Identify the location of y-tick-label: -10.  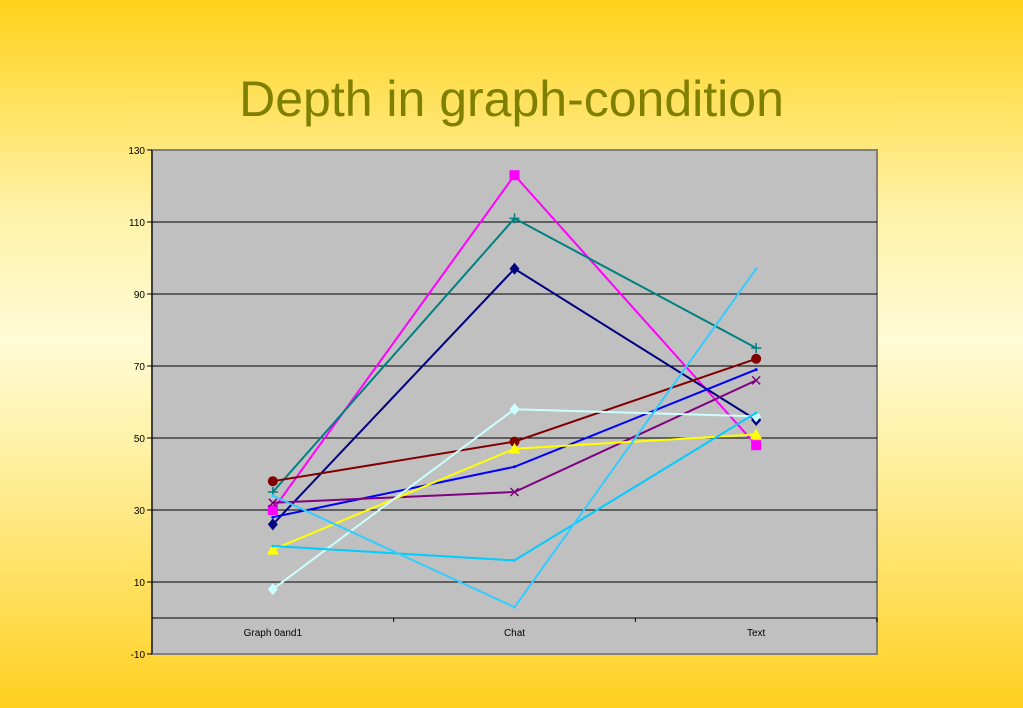
(138, 655).